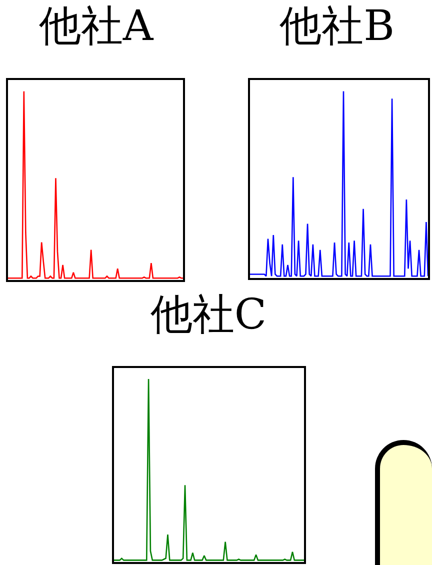 Image resolution: width=432 pixels, height=565 pixels. What do you see at coordinates (208, 314) in the screenshot?
I see `chart-title: 他社C` at bounding box center [208, 314].